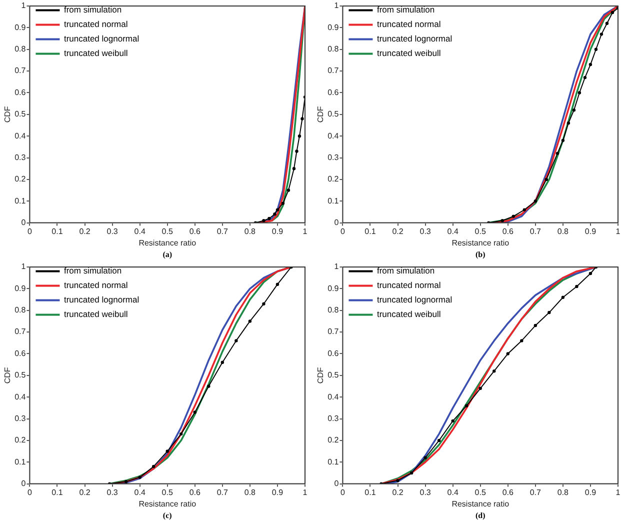  What do you see at coordinates (480, 515) in the screenshot?
I see `text: (d)` at bounding box center [480, 515].